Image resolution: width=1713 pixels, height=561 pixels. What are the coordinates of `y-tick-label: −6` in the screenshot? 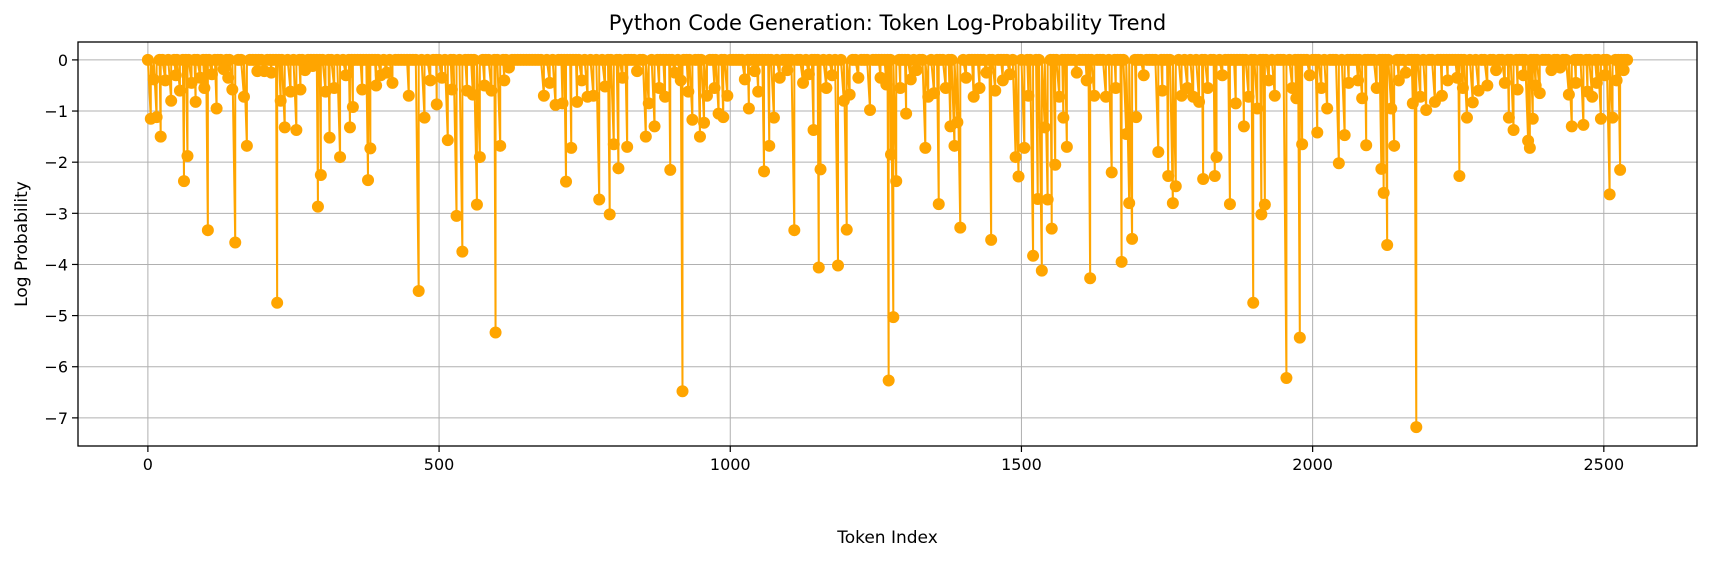 It's located at (56, 367).